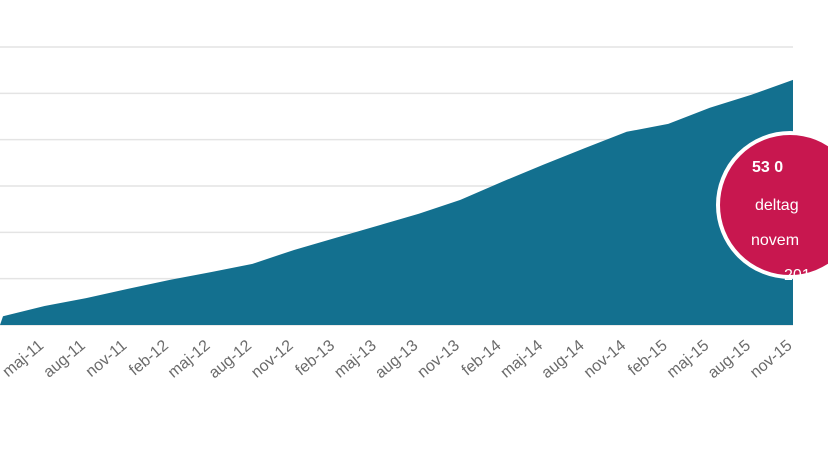 This screenshot has width=828, height=468. Describe the element at coordinates (107, 359) in the screenshot. I see `x-tick-label: nov-11` at that location.